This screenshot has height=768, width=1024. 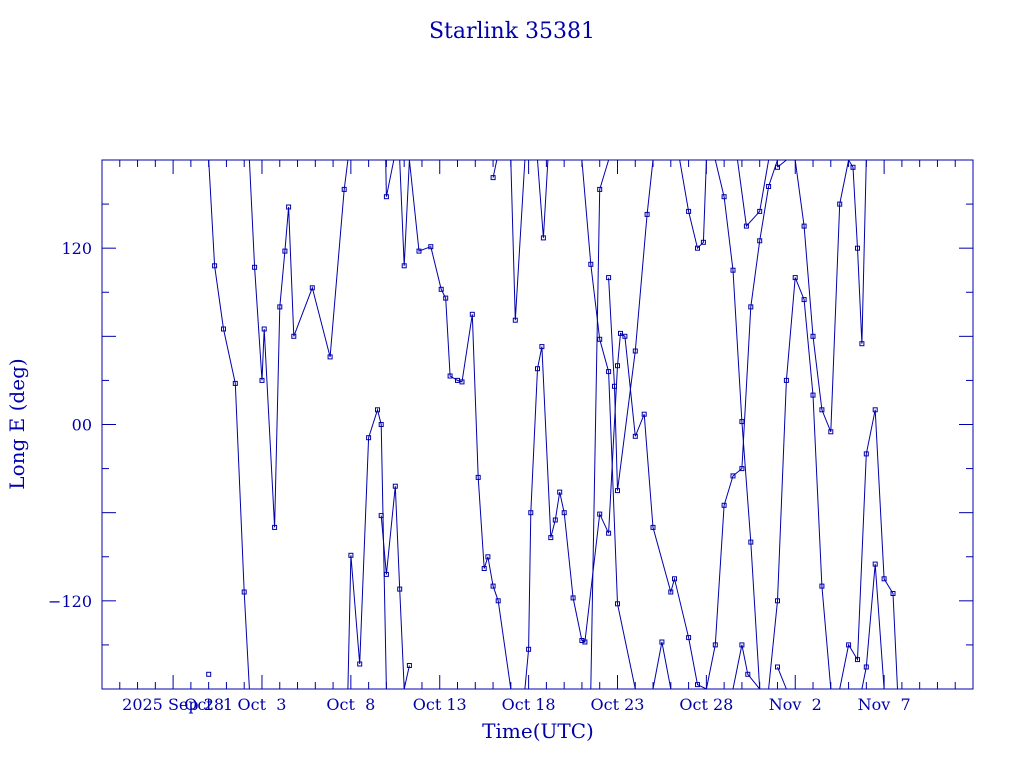 What do you see at coordinates (262, 704) in the screenshot?
I see `x-tick-label: Oct 3` at bounding box center [262, 704].